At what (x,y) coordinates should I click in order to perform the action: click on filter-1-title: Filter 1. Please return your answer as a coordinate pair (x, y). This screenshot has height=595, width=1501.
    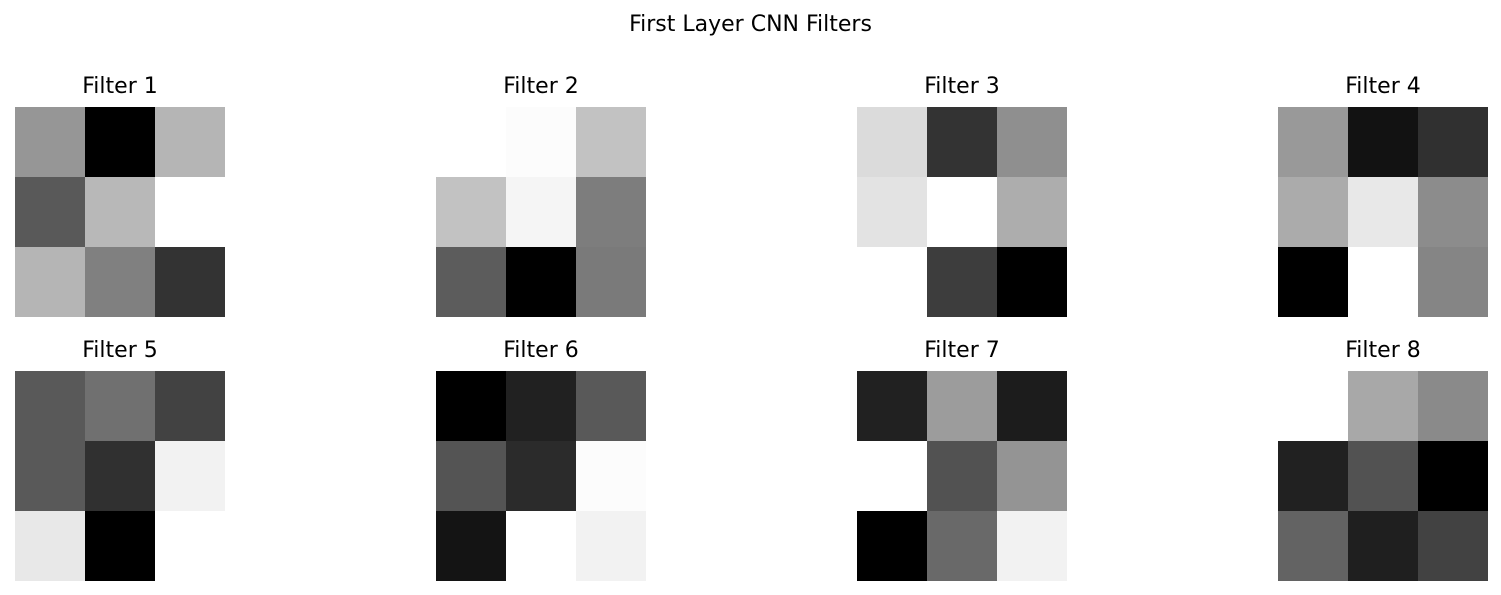
    Looking at the image, I should click on (120, 86).